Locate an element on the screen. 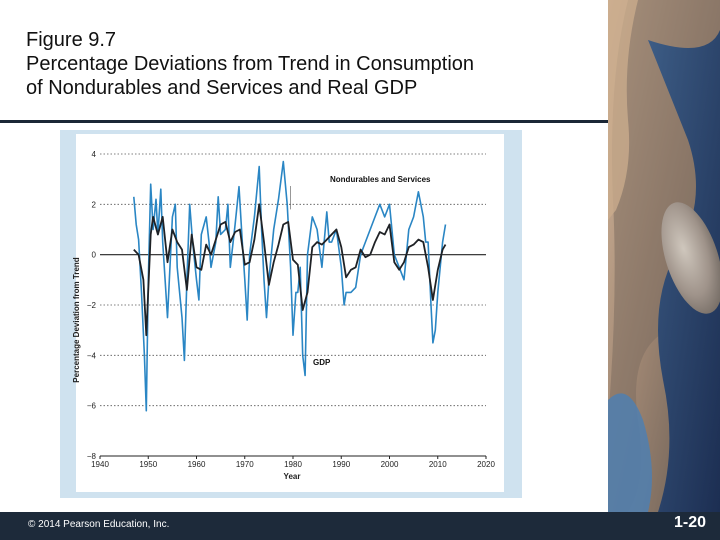  x-axis-label: Year is located at coordinates (292, 476).